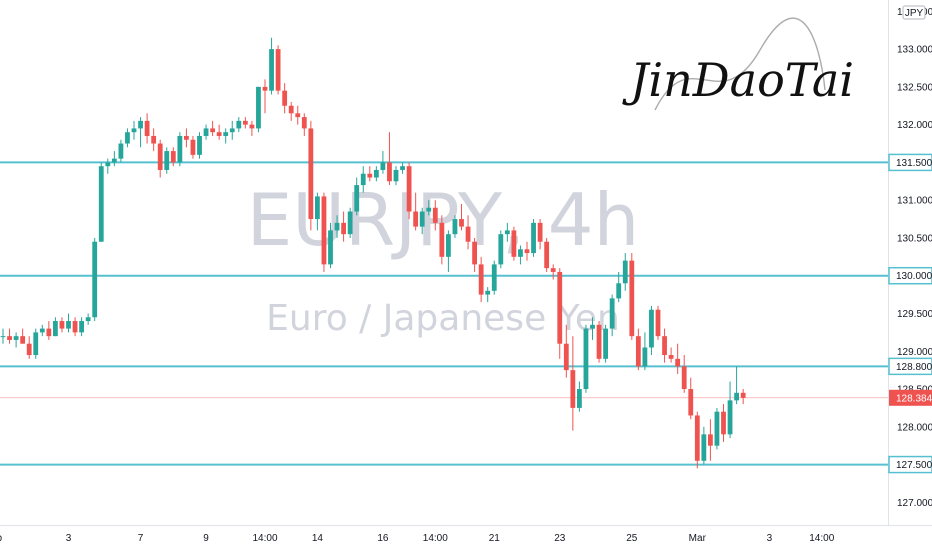 The image size is (932, 550). I want to click on time-tick-label: 25, so click(632, 538).